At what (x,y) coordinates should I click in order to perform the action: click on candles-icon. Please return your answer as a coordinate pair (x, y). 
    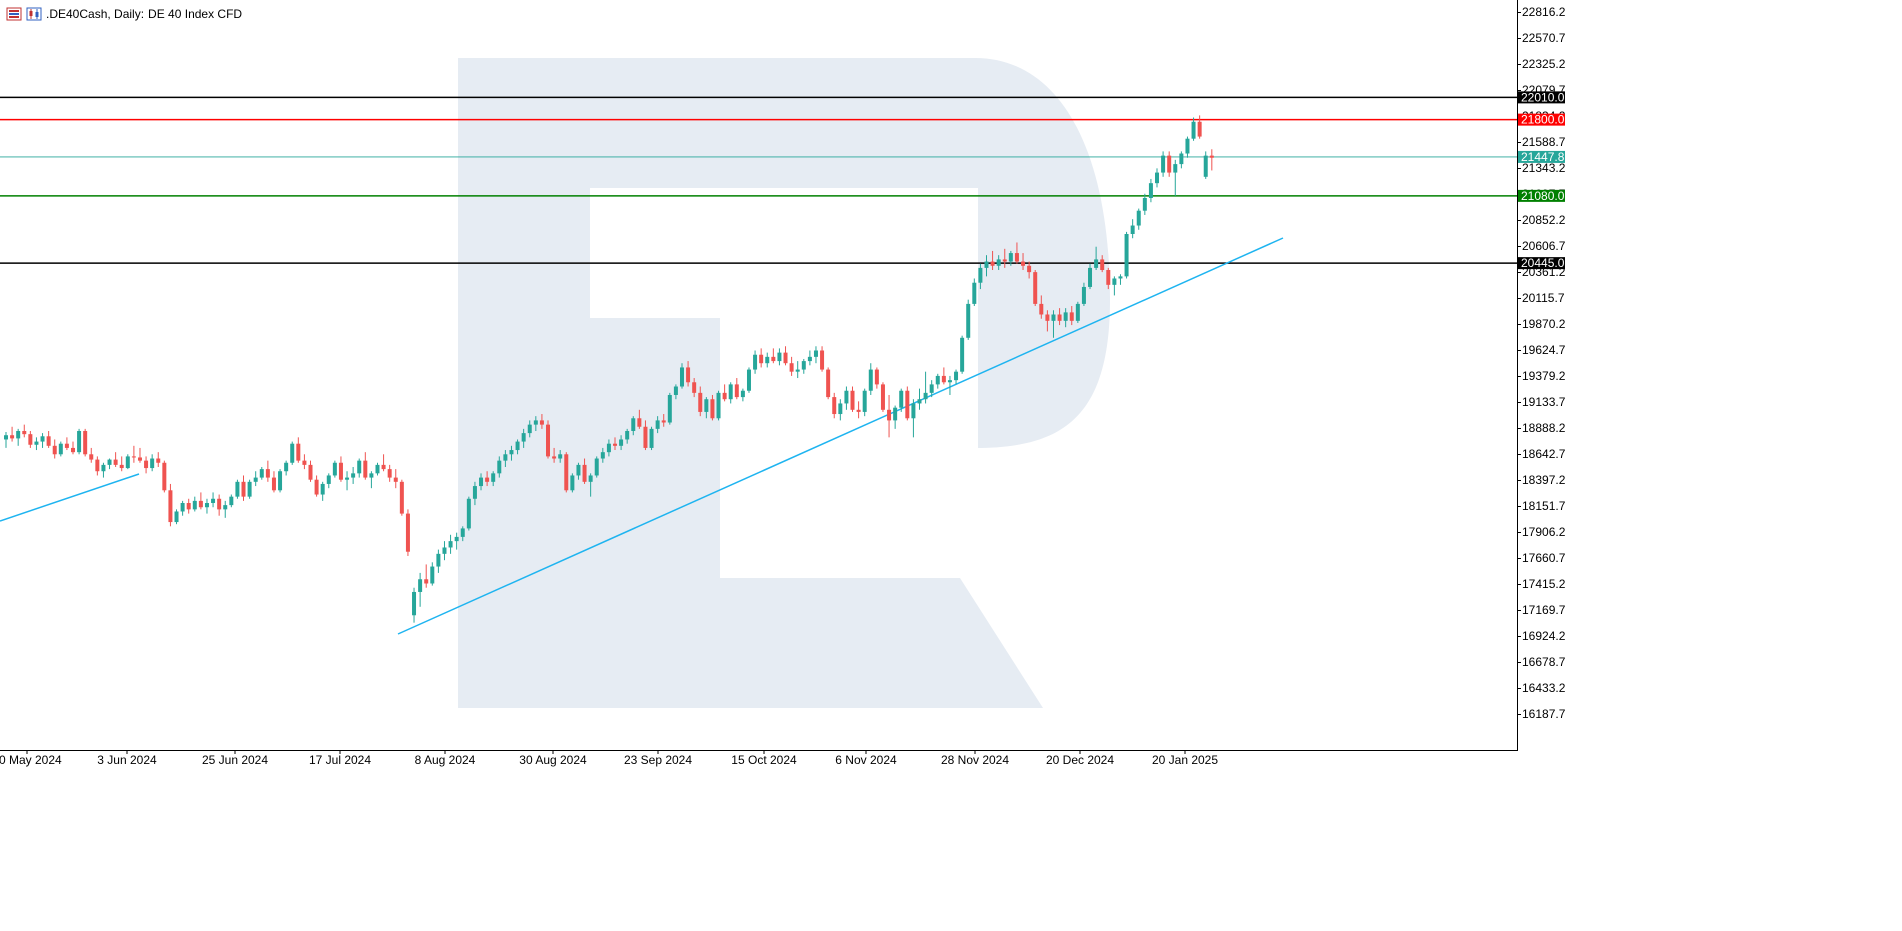
    Looking at the image, I should click on (34, 14).